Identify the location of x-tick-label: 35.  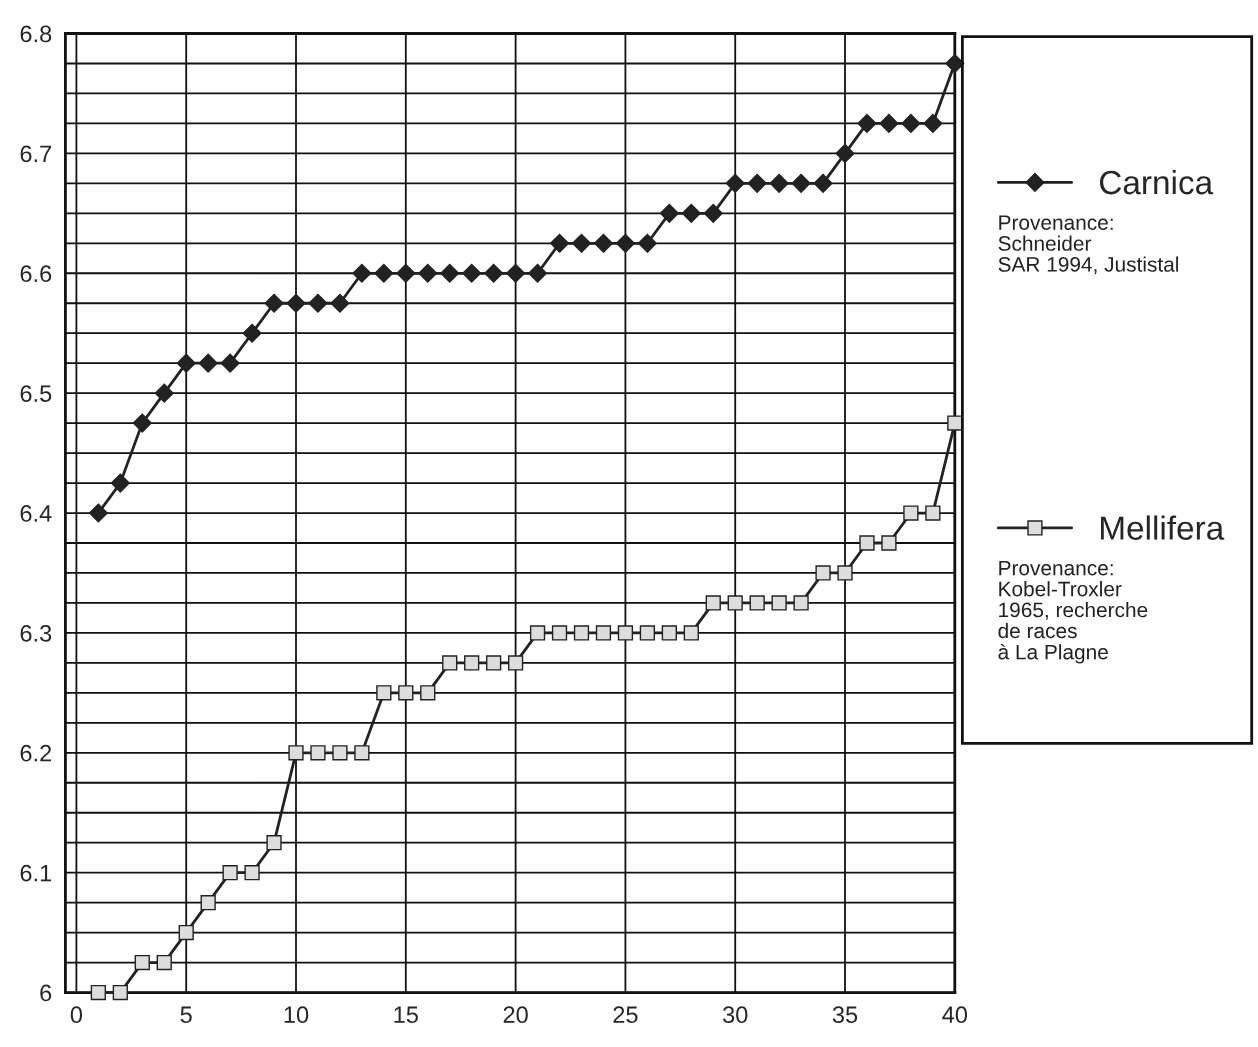
(845, 1015).